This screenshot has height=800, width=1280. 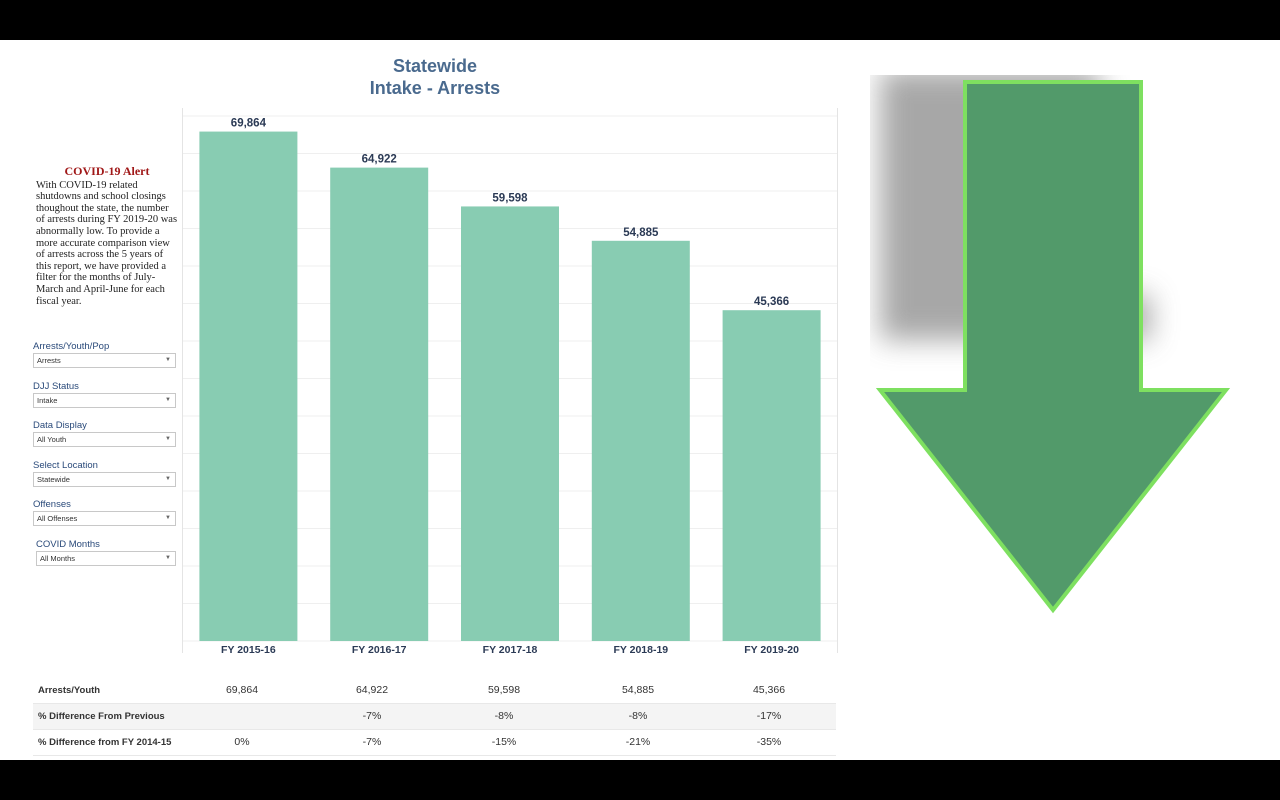 I want to click on filter-dropdown: All Offenses ▼, so click(x=104, y=518).